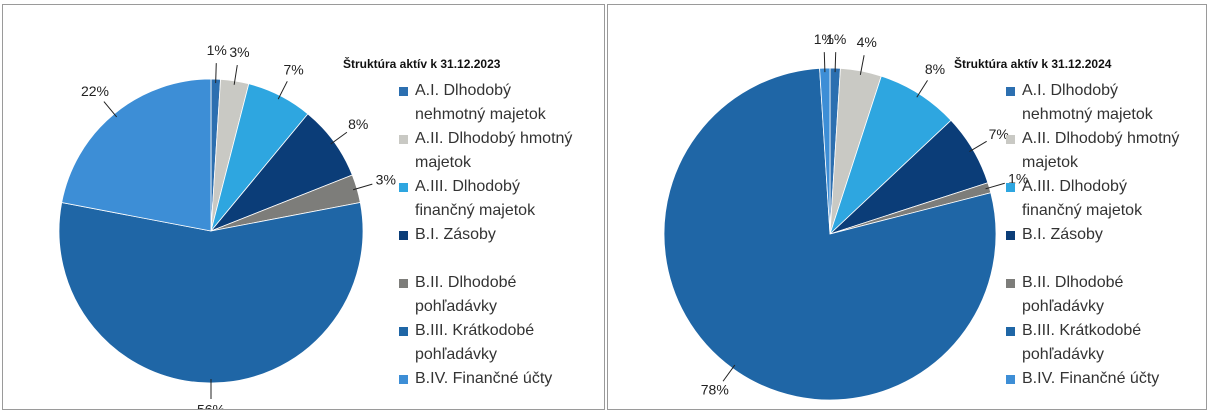  I want to click on chart-title: Štruktúra aktív k 31.12.2023, so click(422, 64).